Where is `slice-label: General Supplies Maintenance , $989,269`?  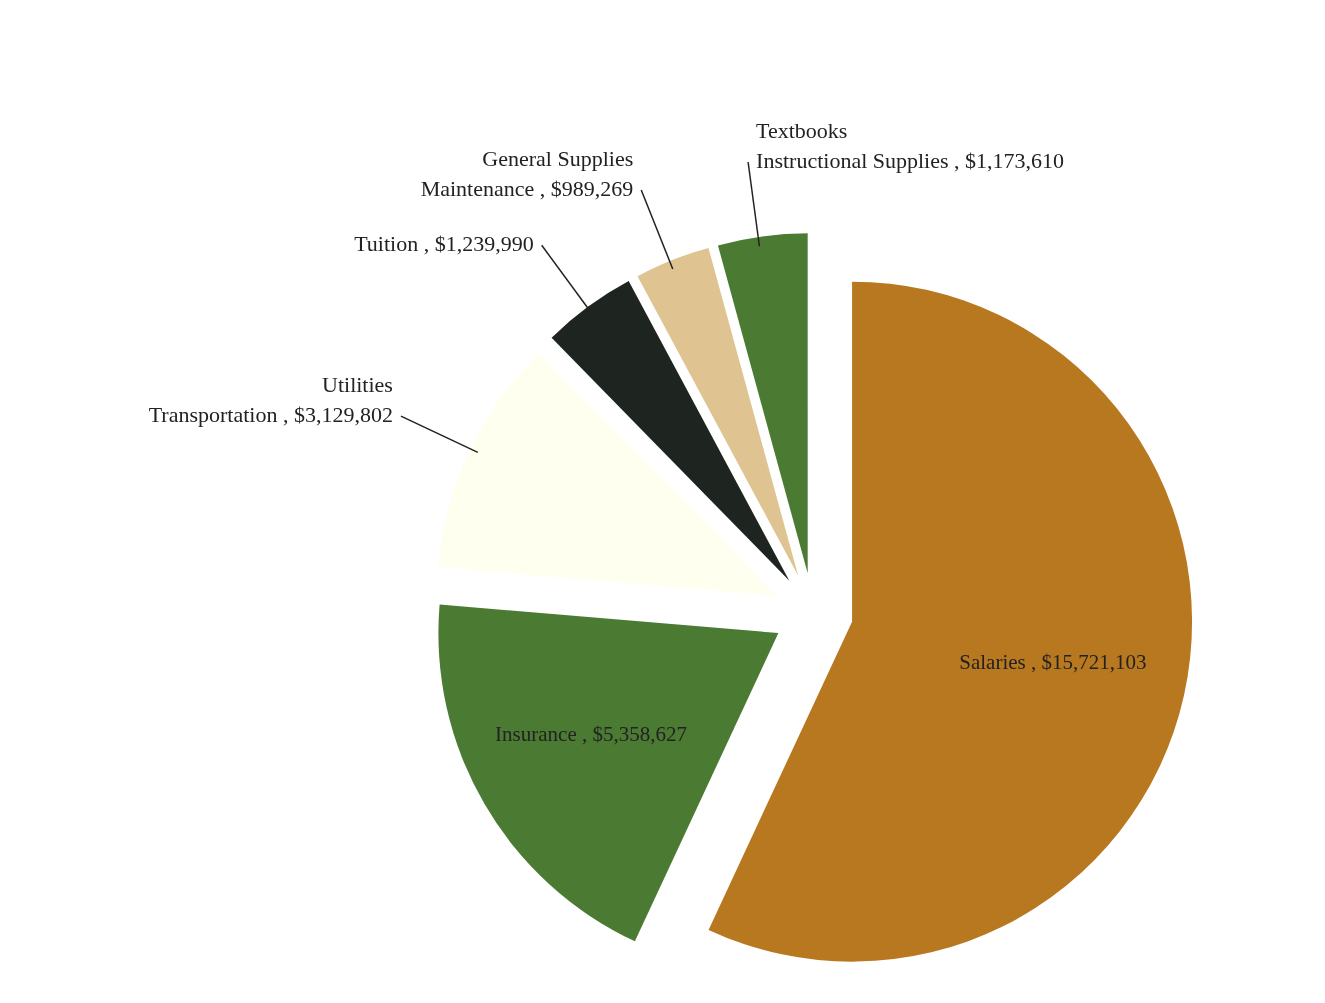 slice-label: General Supplies Maintenance , $989,269 is located at coordinates (527, 174).